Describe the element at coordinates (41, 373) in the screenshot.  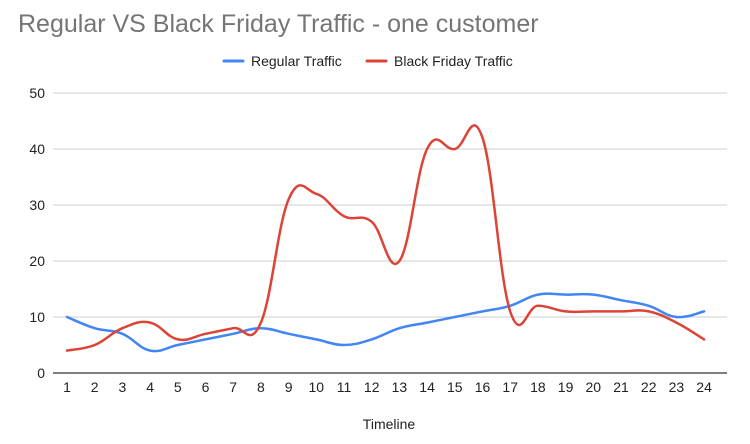
I see `y-tick-label: 0` at that location.